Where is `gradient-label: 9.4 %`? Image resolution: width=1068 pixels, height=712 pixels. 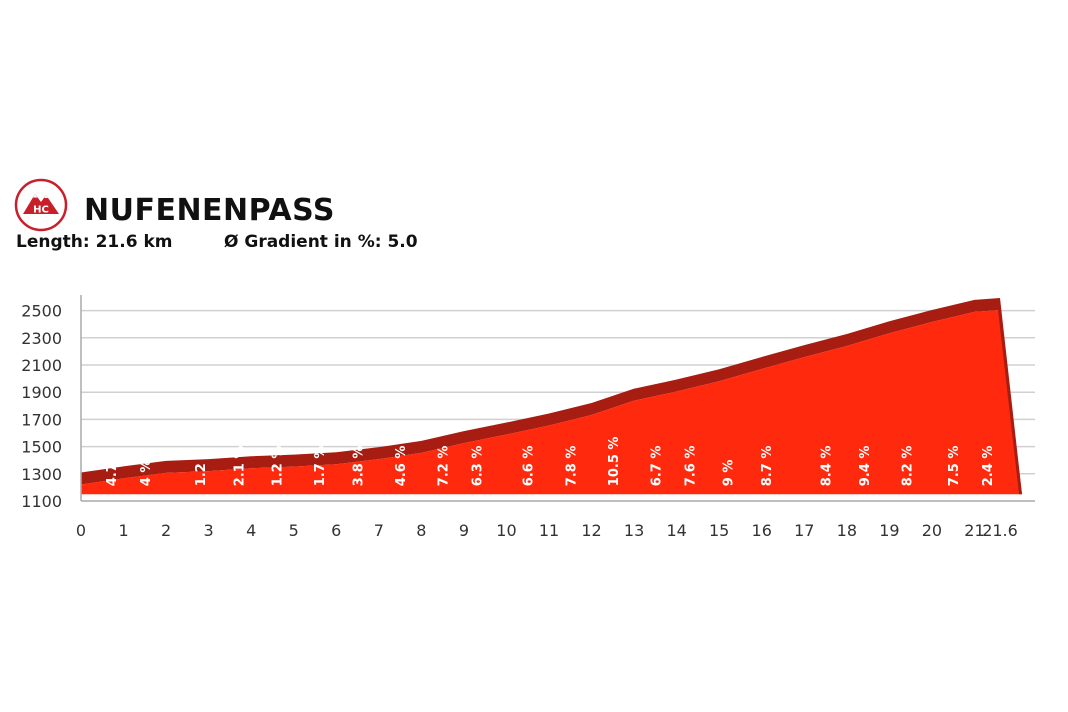 gradient-label: 9.4 % is located at coordinates (865, 466).